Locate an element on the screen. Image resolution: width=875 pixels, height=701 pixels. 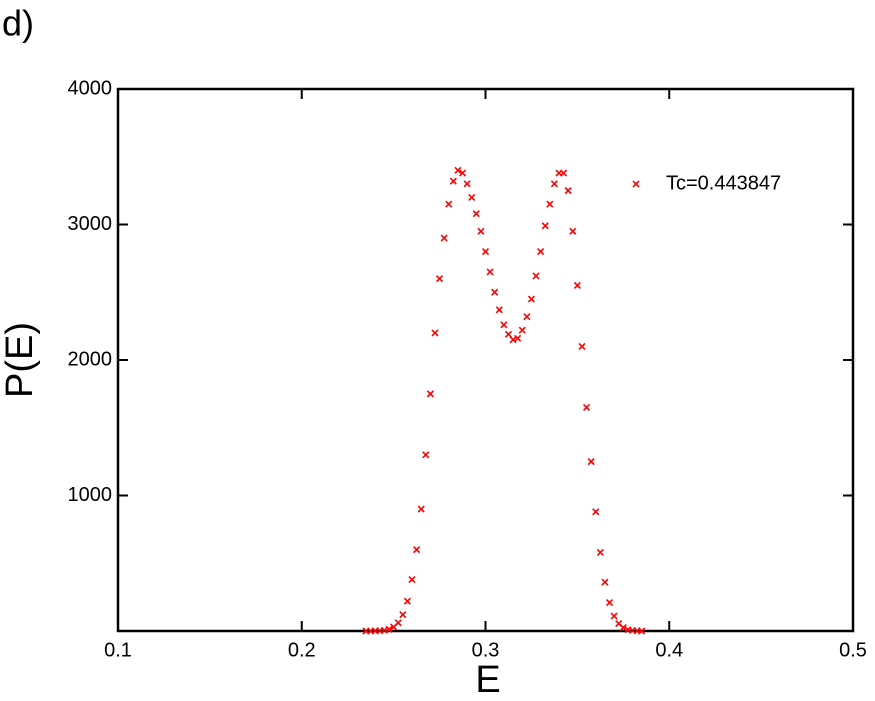
y-tick-label: 1000 is located at coordinates (90, 495).